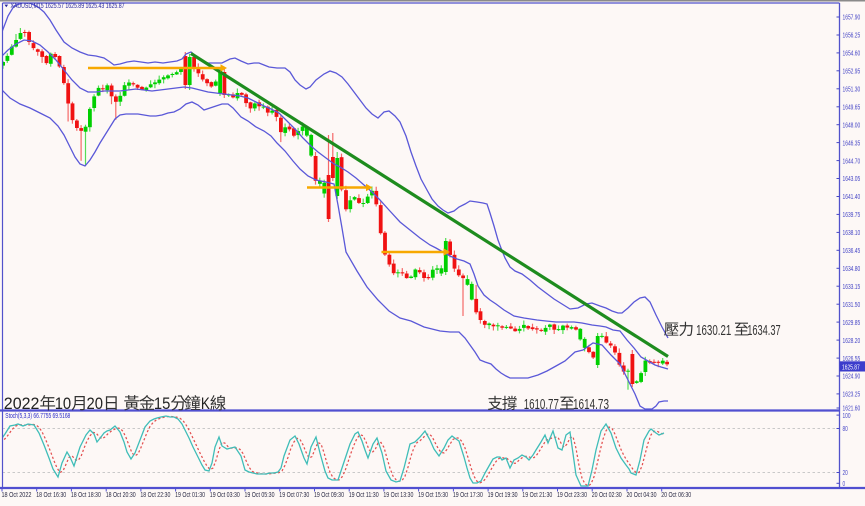 This screenshot has width=865, height=506. Describe the element at coordinates (852, 142) in the screenshot. I see `svg-text: 1646.35` at that location.